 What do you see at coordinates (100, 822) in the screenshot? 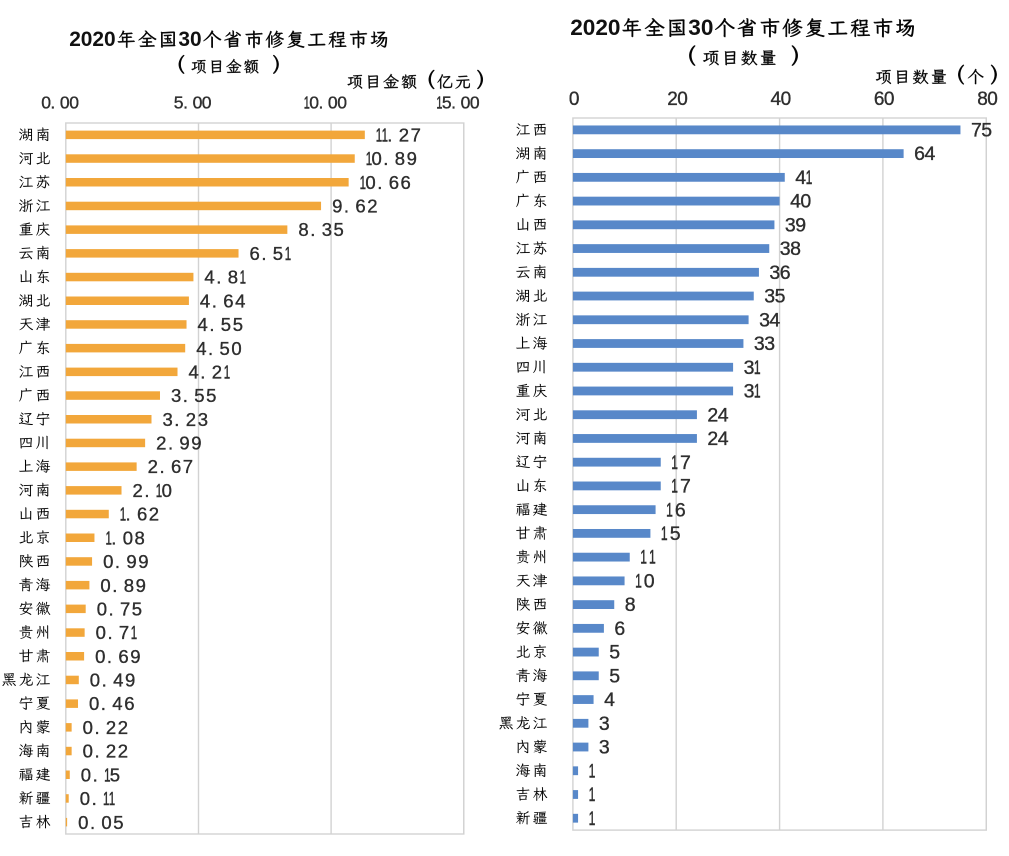
I see `svg-text: 0.05` at bounding box center [100, 822].